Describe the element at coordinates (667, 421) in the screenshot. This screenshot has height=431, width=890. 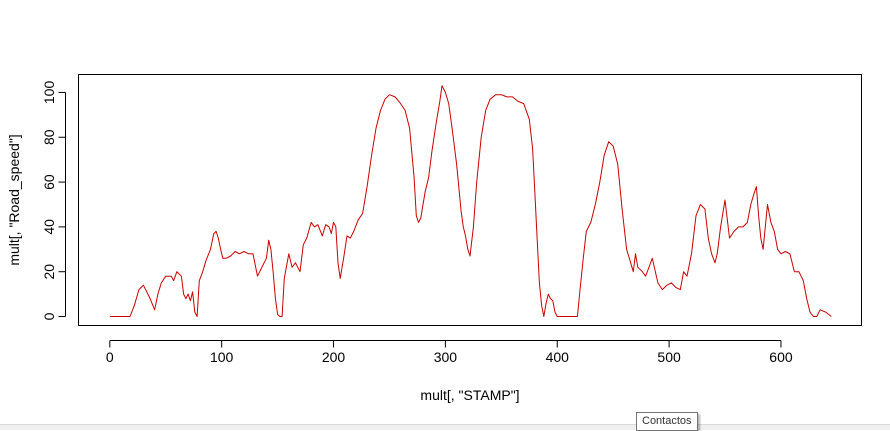
I see `contactos-tooltip: Contactos` at that location.